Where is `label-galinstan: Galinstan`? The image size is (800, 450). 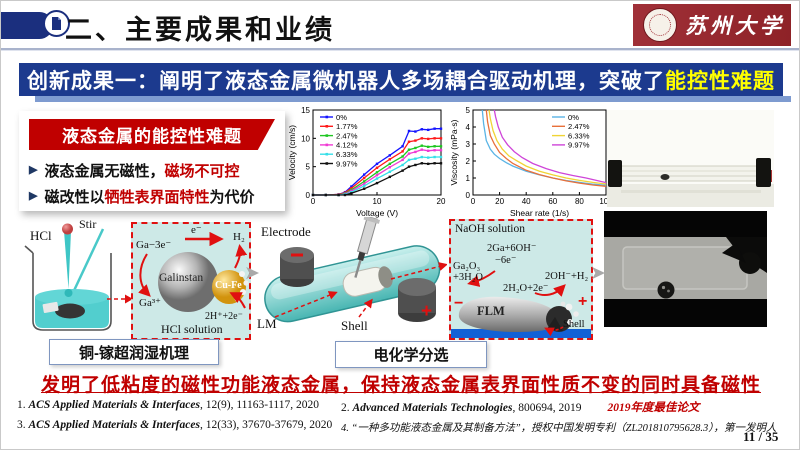 label-galinstan: Galinstan is located at coordinates (181, 278).